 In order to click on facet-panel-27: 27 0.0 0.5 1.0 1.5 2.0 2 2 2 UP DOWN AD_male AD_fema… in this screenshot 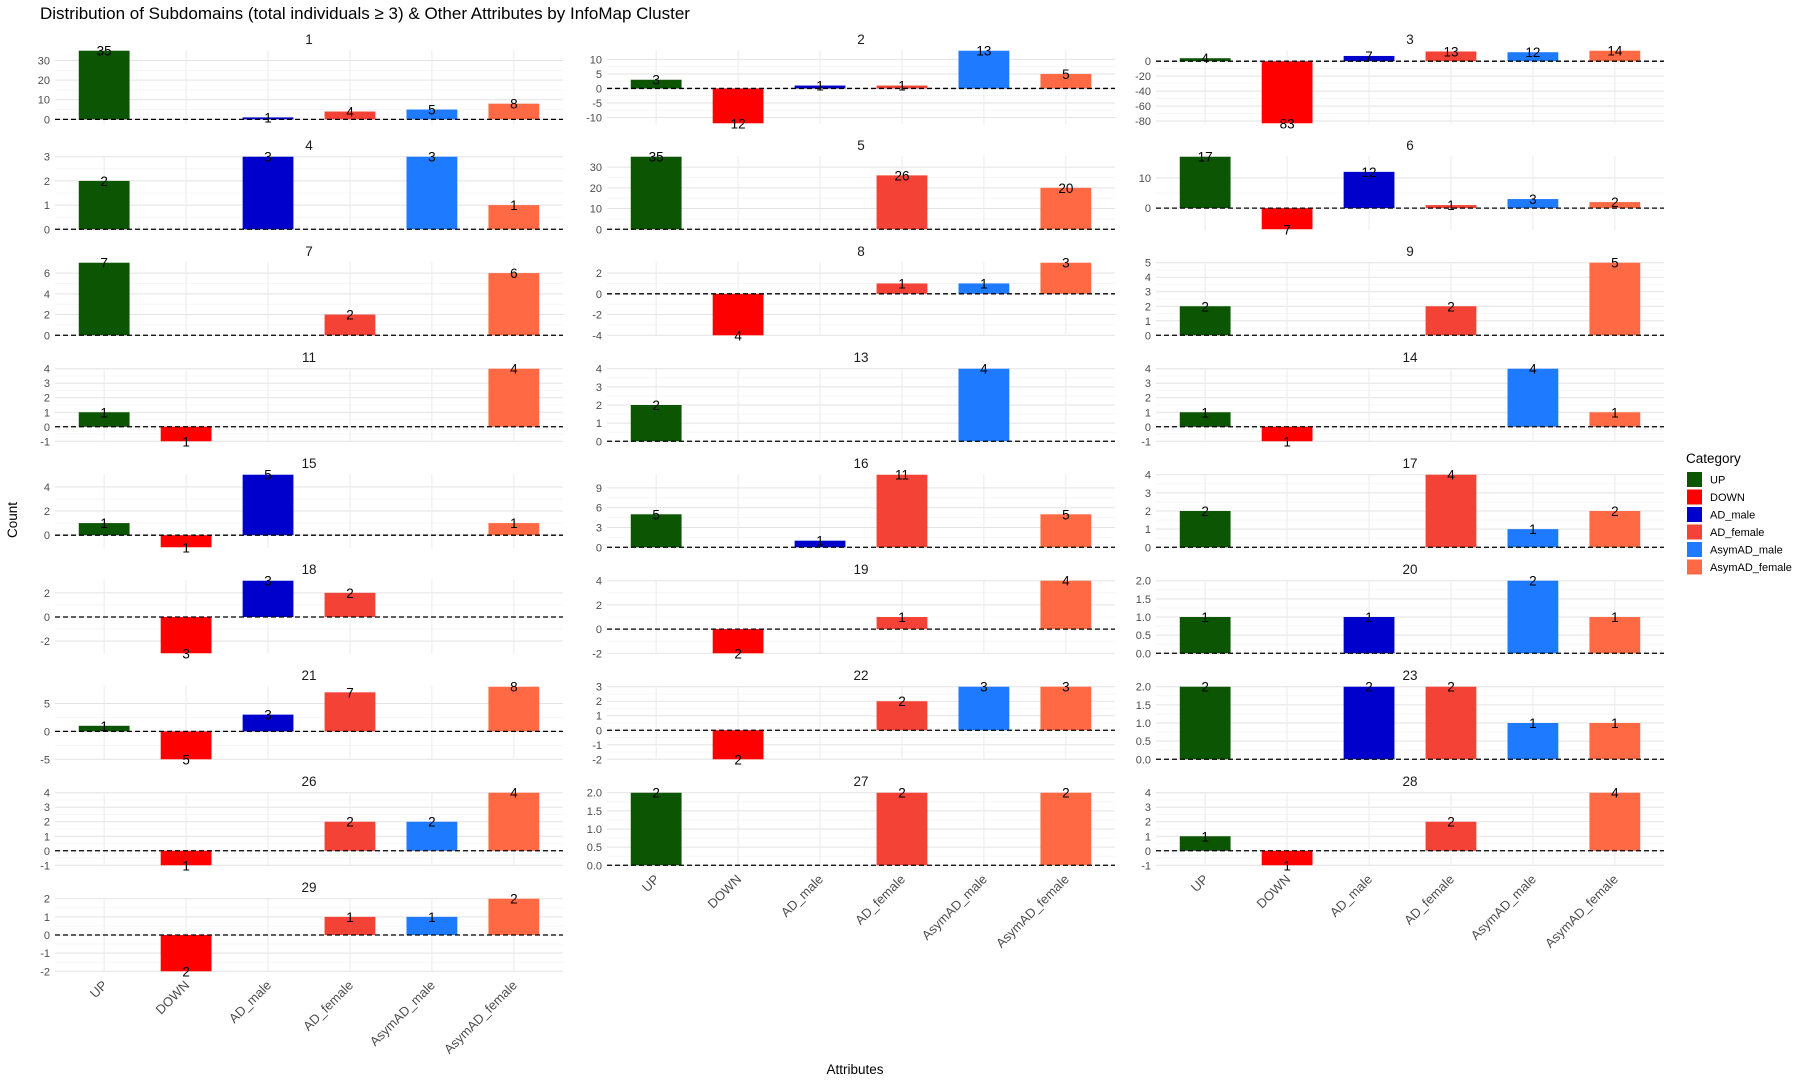, I will do `click(851, 862)`.